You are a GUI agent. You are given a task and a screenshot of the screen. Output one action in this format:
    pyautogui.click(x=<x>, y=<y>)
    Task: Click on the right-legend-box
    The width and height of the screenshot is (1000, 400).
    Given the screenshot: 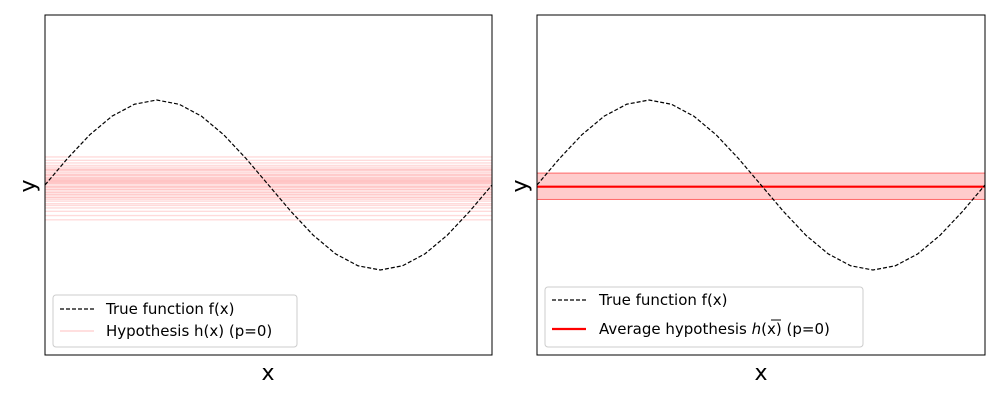 What is the action you would take?
    pyautogui.click(x=704, y=317)
    